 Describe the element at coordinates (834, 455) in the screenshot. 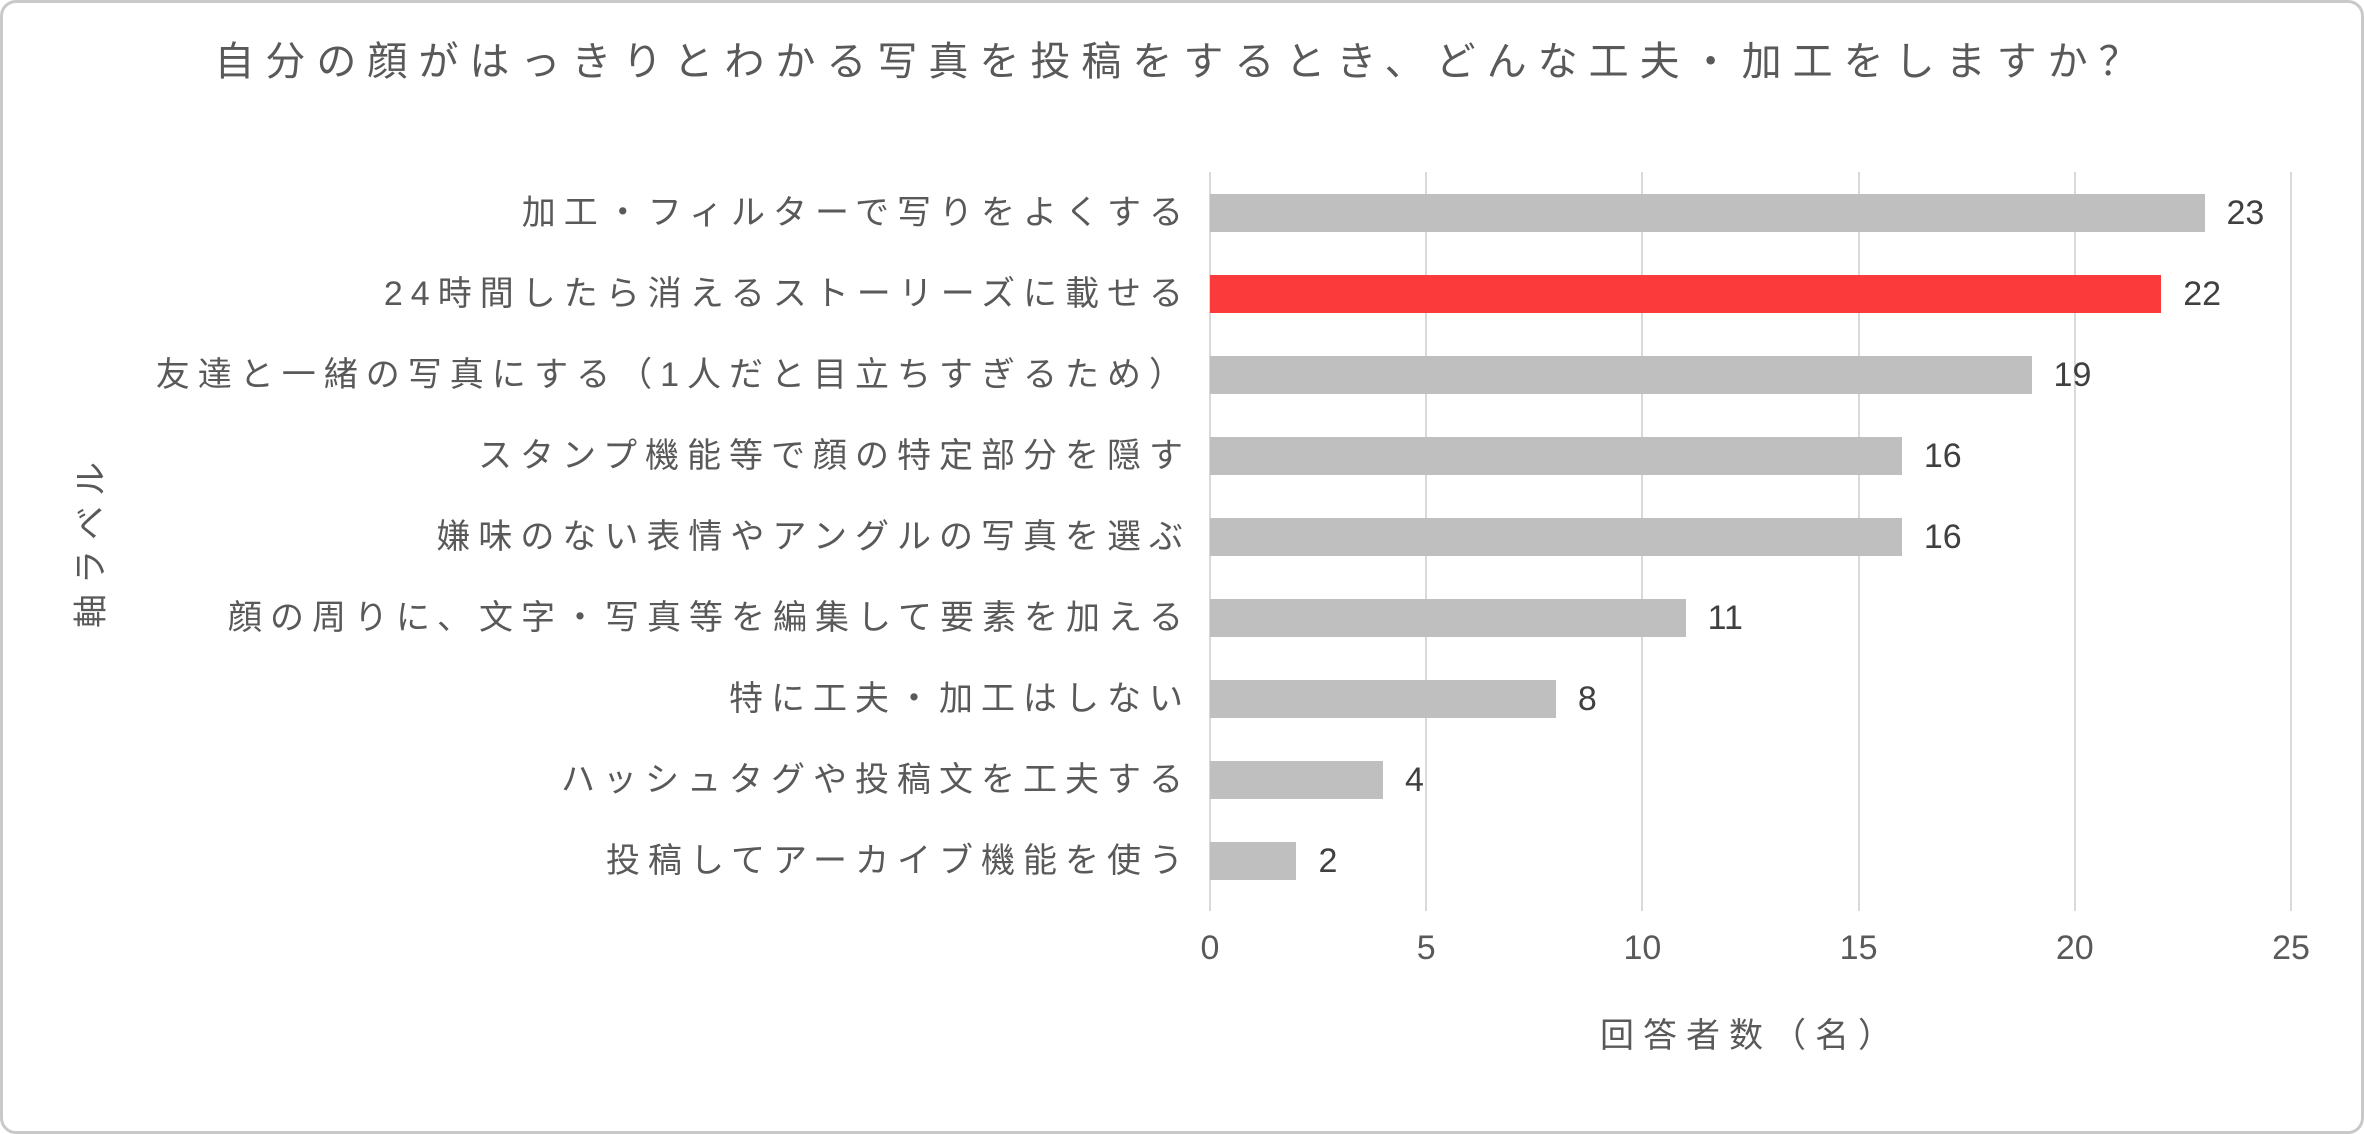

I see `category-label: スタンプ機能等で顔の特定部分を隠す` at that location.